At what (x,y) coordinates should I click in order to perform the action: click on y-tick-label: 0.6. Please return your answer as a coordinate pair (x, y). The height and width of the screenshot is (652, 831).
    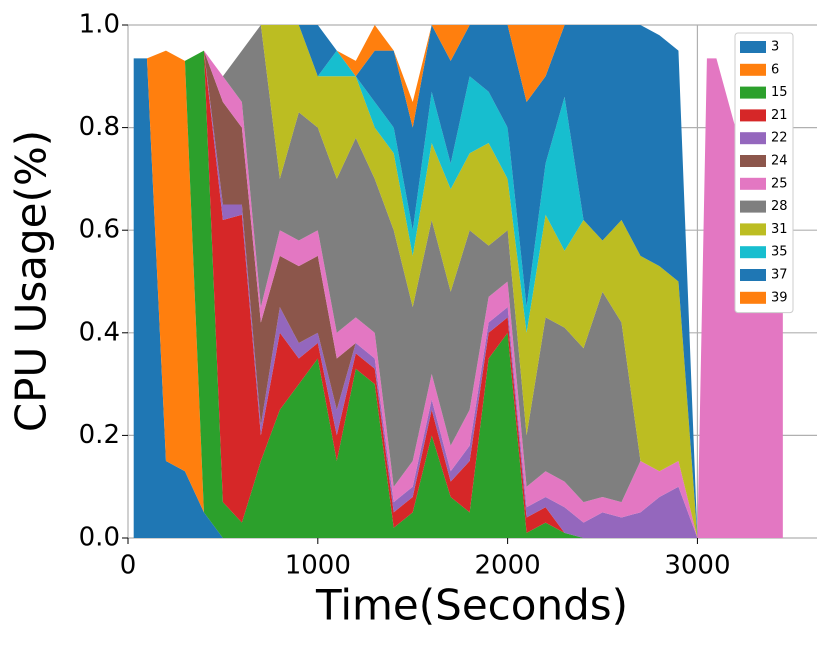
    Looking at the image, I should click on (99, 230).